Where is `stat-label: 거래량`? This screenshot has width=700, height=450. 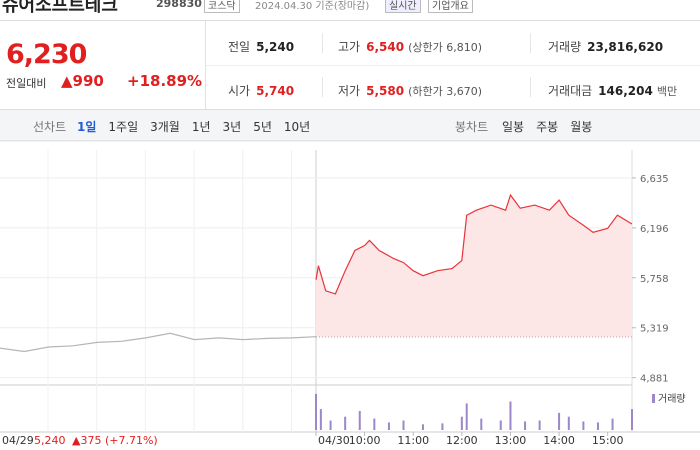
stat-label: 거래량 is located at coordinates (565, 47).